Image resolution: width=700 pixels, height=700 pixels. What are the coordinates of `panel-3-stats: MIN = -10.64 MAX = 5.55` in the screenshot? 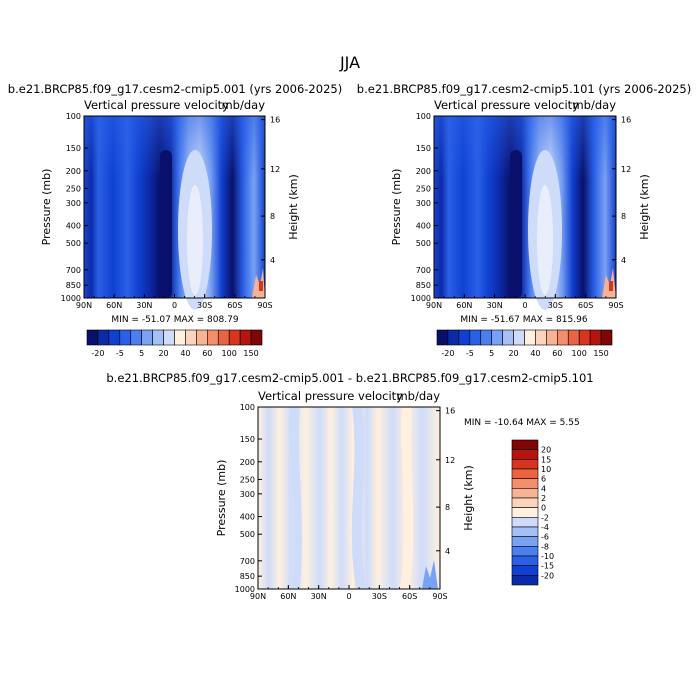 It's located at (522, 423).